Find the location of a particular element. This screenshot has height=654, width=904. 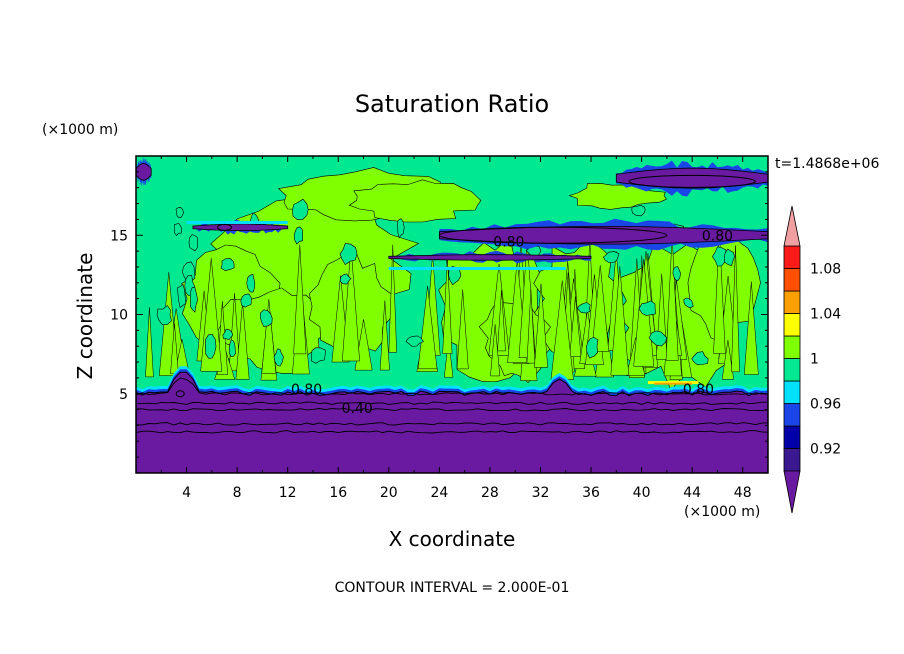

contour-0.6 is located at coordinates (452, 403).